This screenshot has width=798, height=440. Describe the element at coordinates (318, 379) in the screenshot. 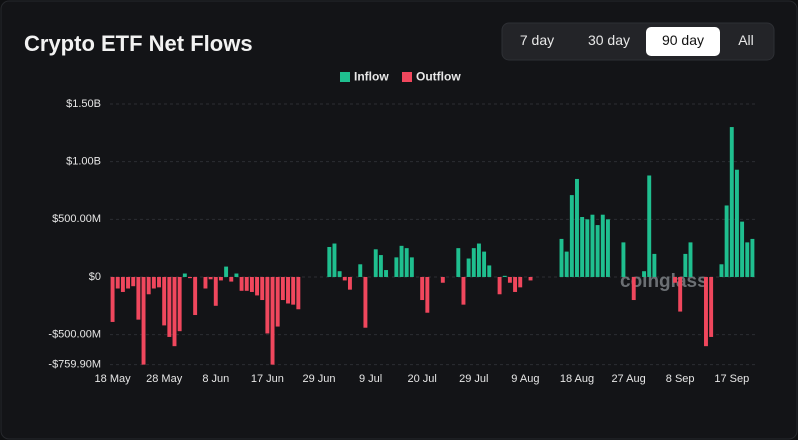

I see `x-tick-label: 29 Jun` at that location.